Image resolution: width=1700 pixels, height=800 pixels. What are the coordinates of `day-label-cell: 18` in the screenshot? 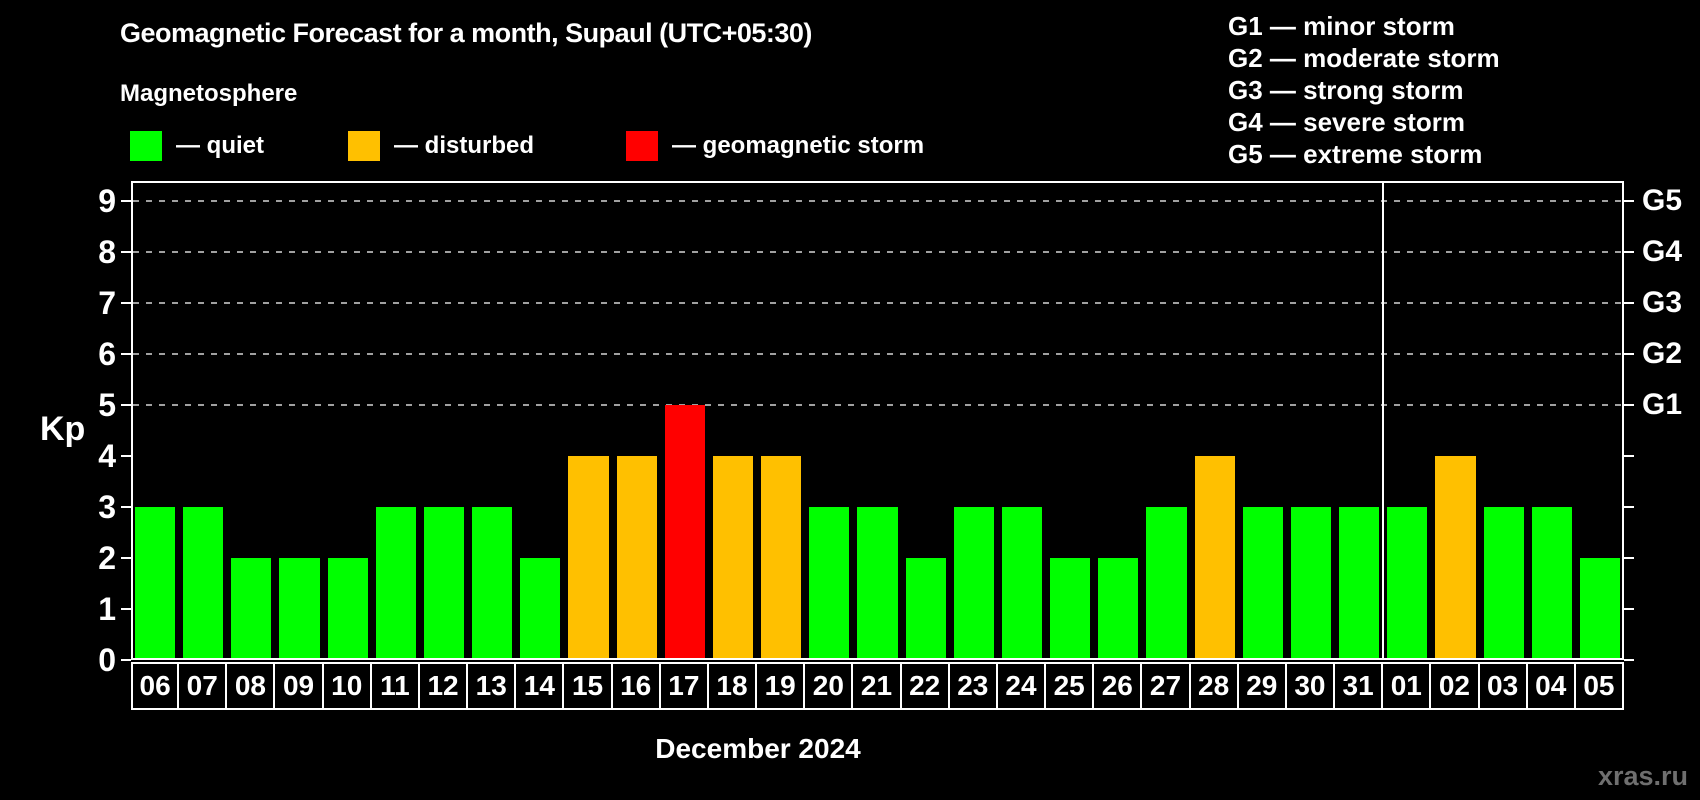 It's located at (732, 686).